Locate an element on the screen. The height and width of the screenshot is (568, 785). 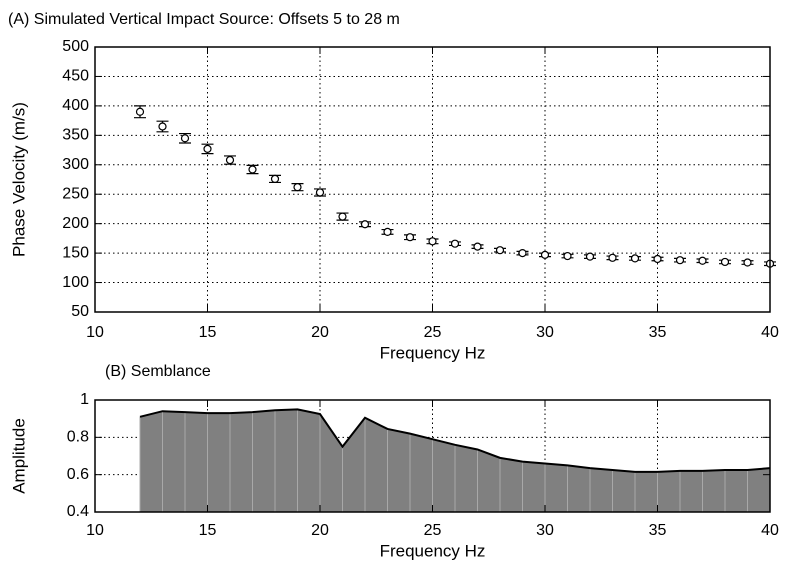
y-tick-label: 250 is located at coordinates (75, 193).